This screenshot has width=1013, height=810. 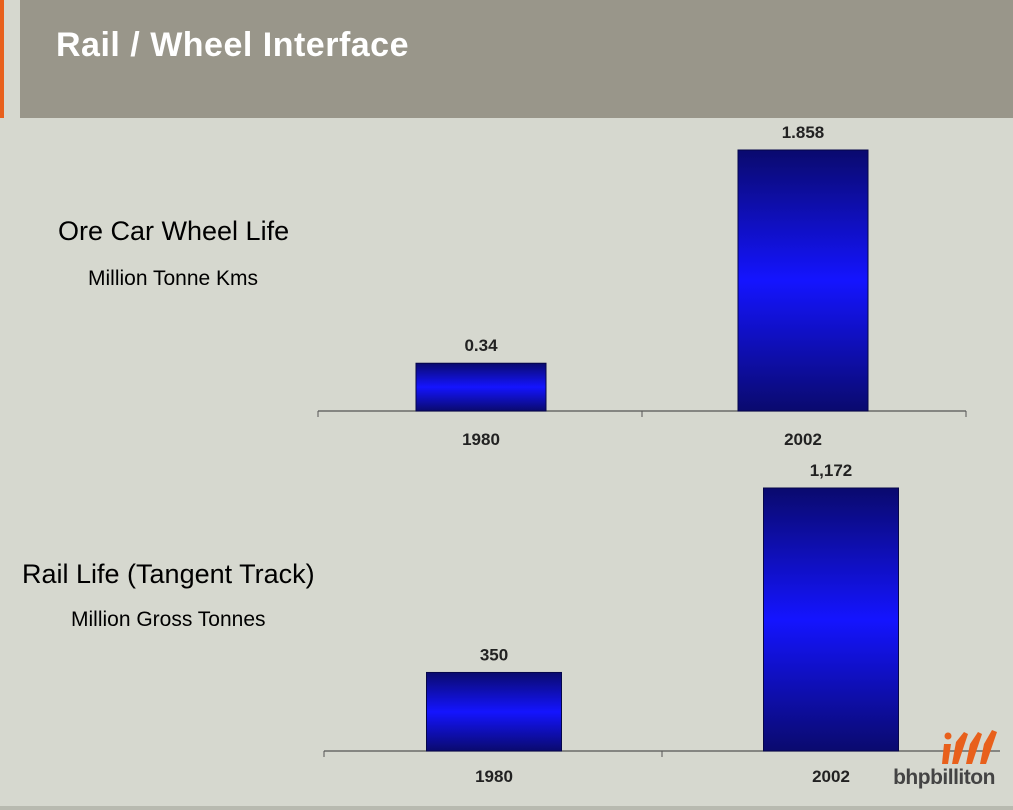 What do you see at coordinates (803, 439) in the screenshot?
I see `chart1-tick-label: 2002` at bounding box center [803, 439].